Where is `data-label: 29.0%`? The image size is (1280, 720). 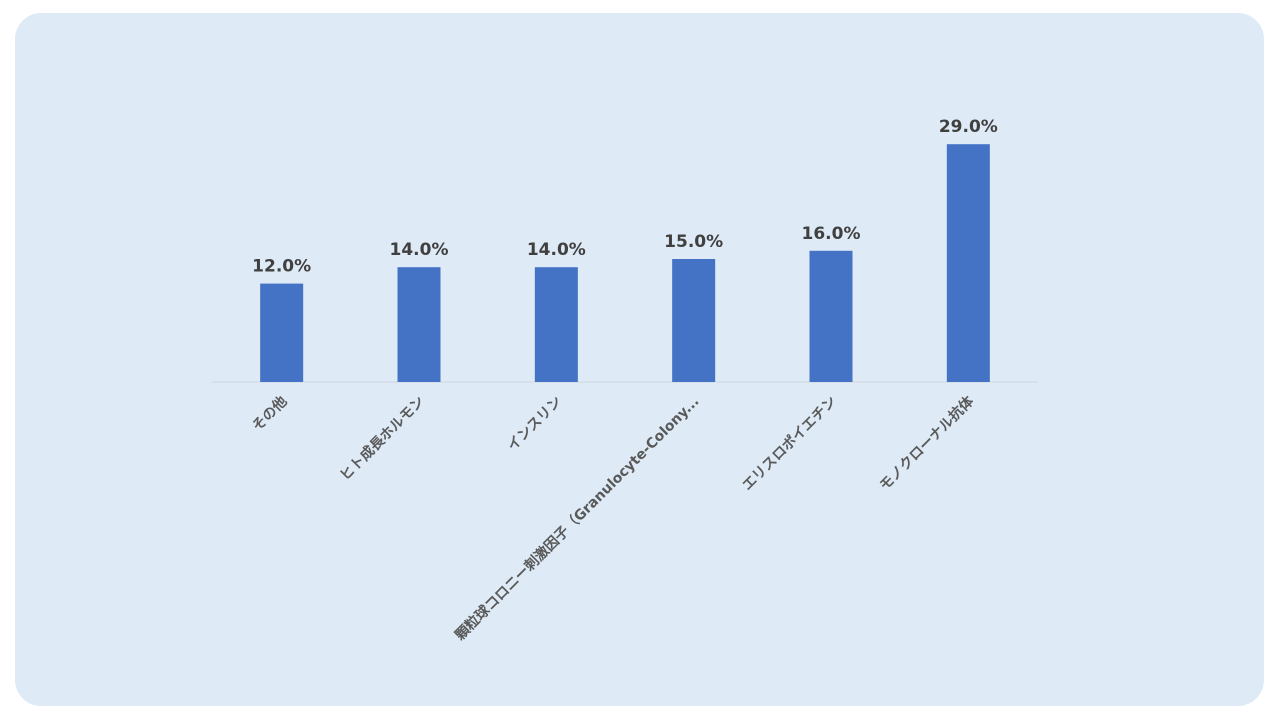 data-label: 29.0% is located at coordinates (968, 127).